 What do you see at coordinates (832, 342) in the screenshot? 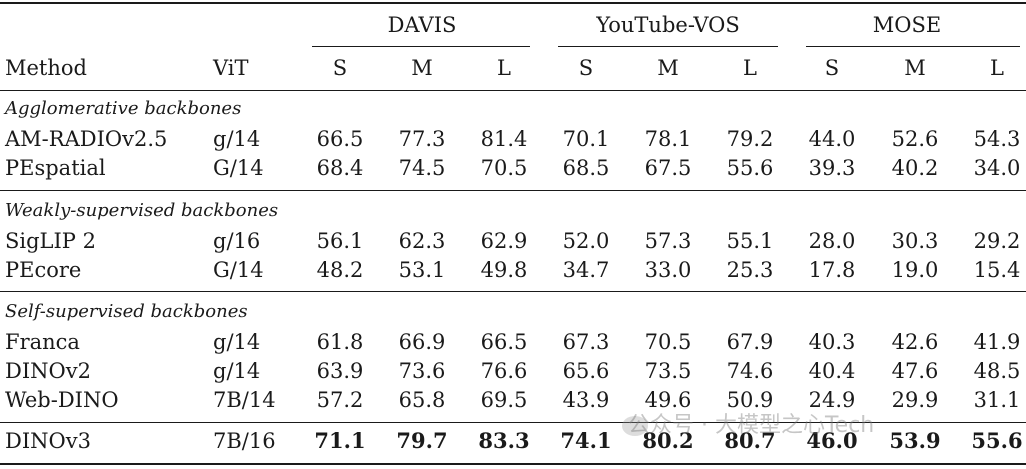
I see `table-cell: 40.3` at bounding box center [832, 342].